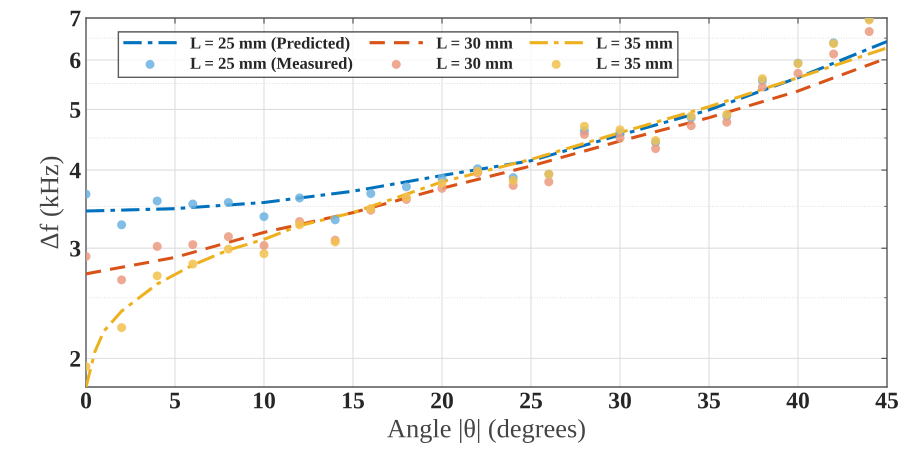 Image resolution: width=912 pixels, height=462 pixels. What do you see at coordinates (620, 400) in the screenshot?
I see `x-tick-label: 30` at bounding box center [620, 400].